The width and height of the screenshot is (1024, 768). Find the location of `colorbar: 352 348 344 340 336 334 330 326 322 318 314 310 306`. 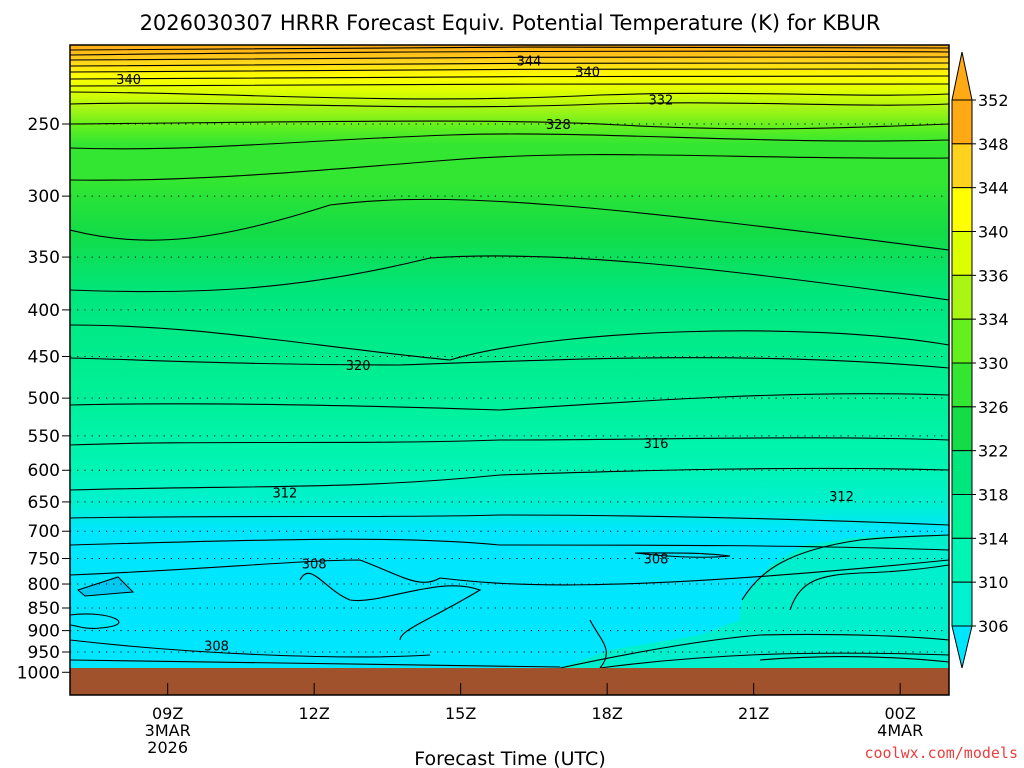

colorbar: 352 348 344 340 336 334 330 326 322 318 314 310 306 is located at coordinates (980, 360).